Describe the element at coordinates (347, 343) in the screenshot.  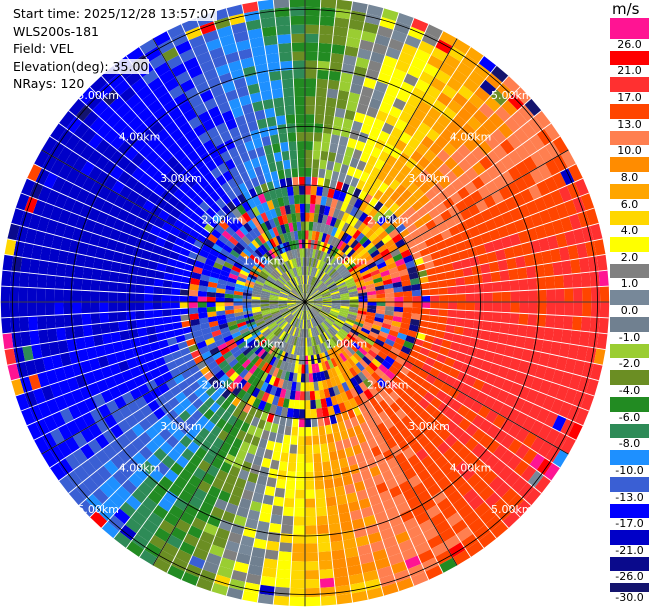
I see `ring-label: 1.00km` at that location.